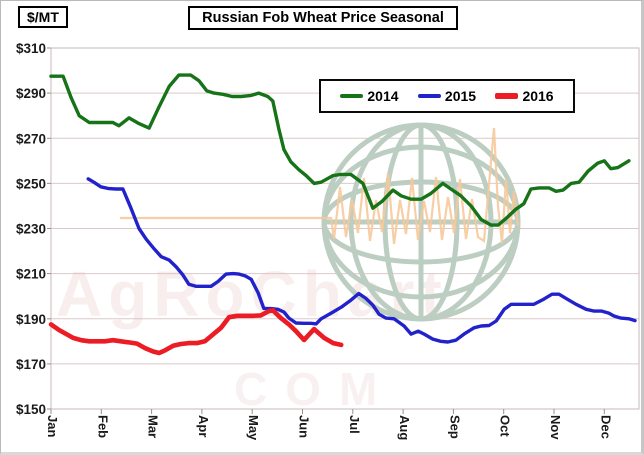  I want to click on x-tick-label: May, so click(253, 428).